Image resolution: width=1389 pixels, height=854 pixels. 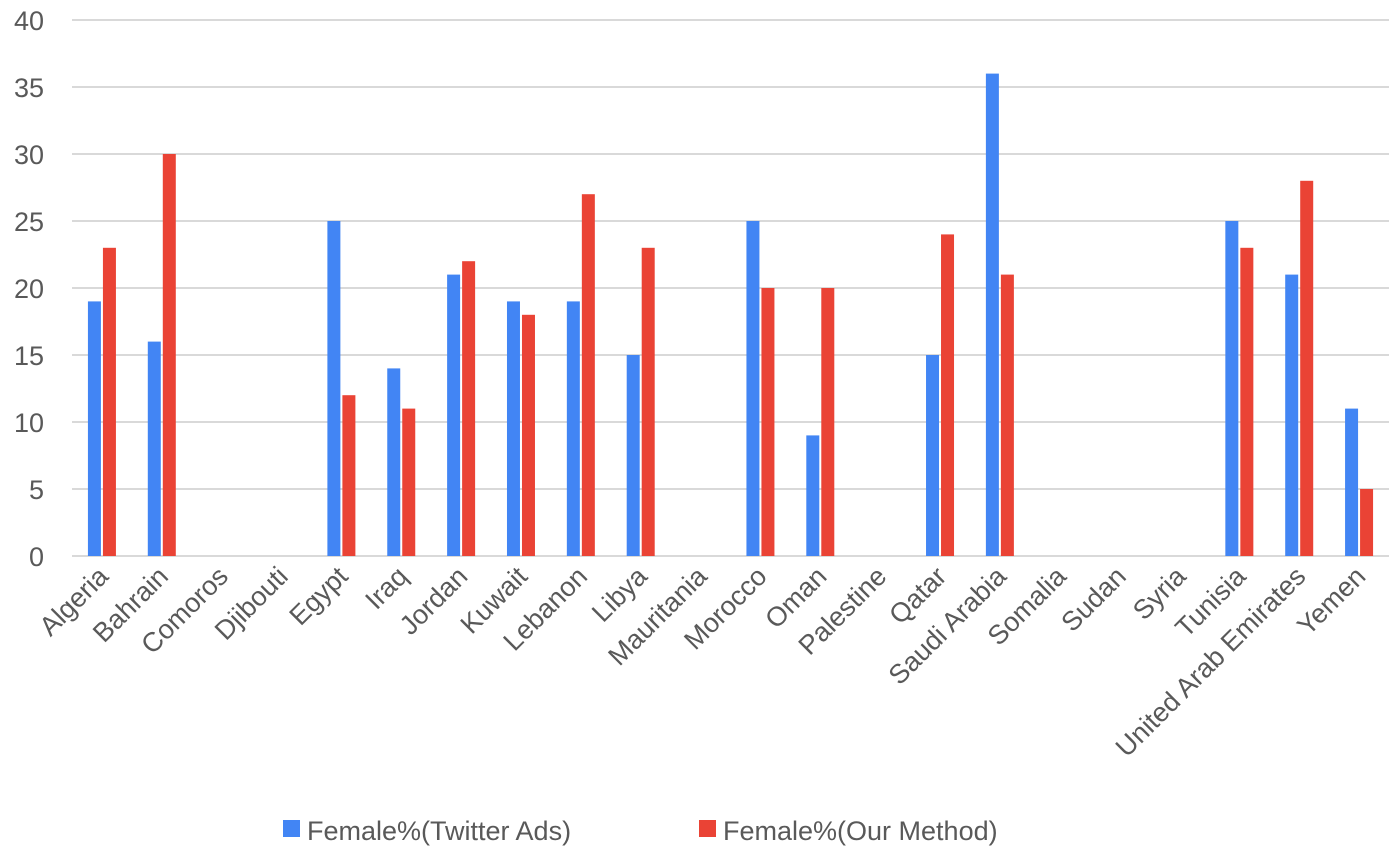 What do you see at coordinates (36, 557) in the screenshot?
I see `y-tick-label: 0` at bounding box center [36, 557].